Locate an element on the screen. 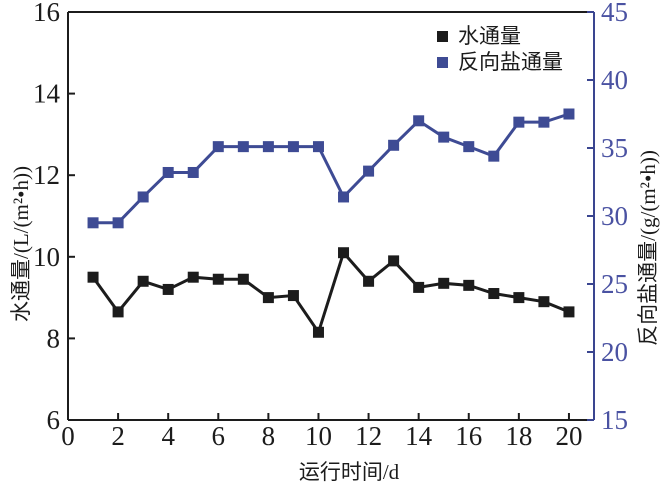 This screenshot has width=671, height=491. right-y-axis-title: 反向盐通量/(g/(m²•h)) is located at coordinates (648, 248).